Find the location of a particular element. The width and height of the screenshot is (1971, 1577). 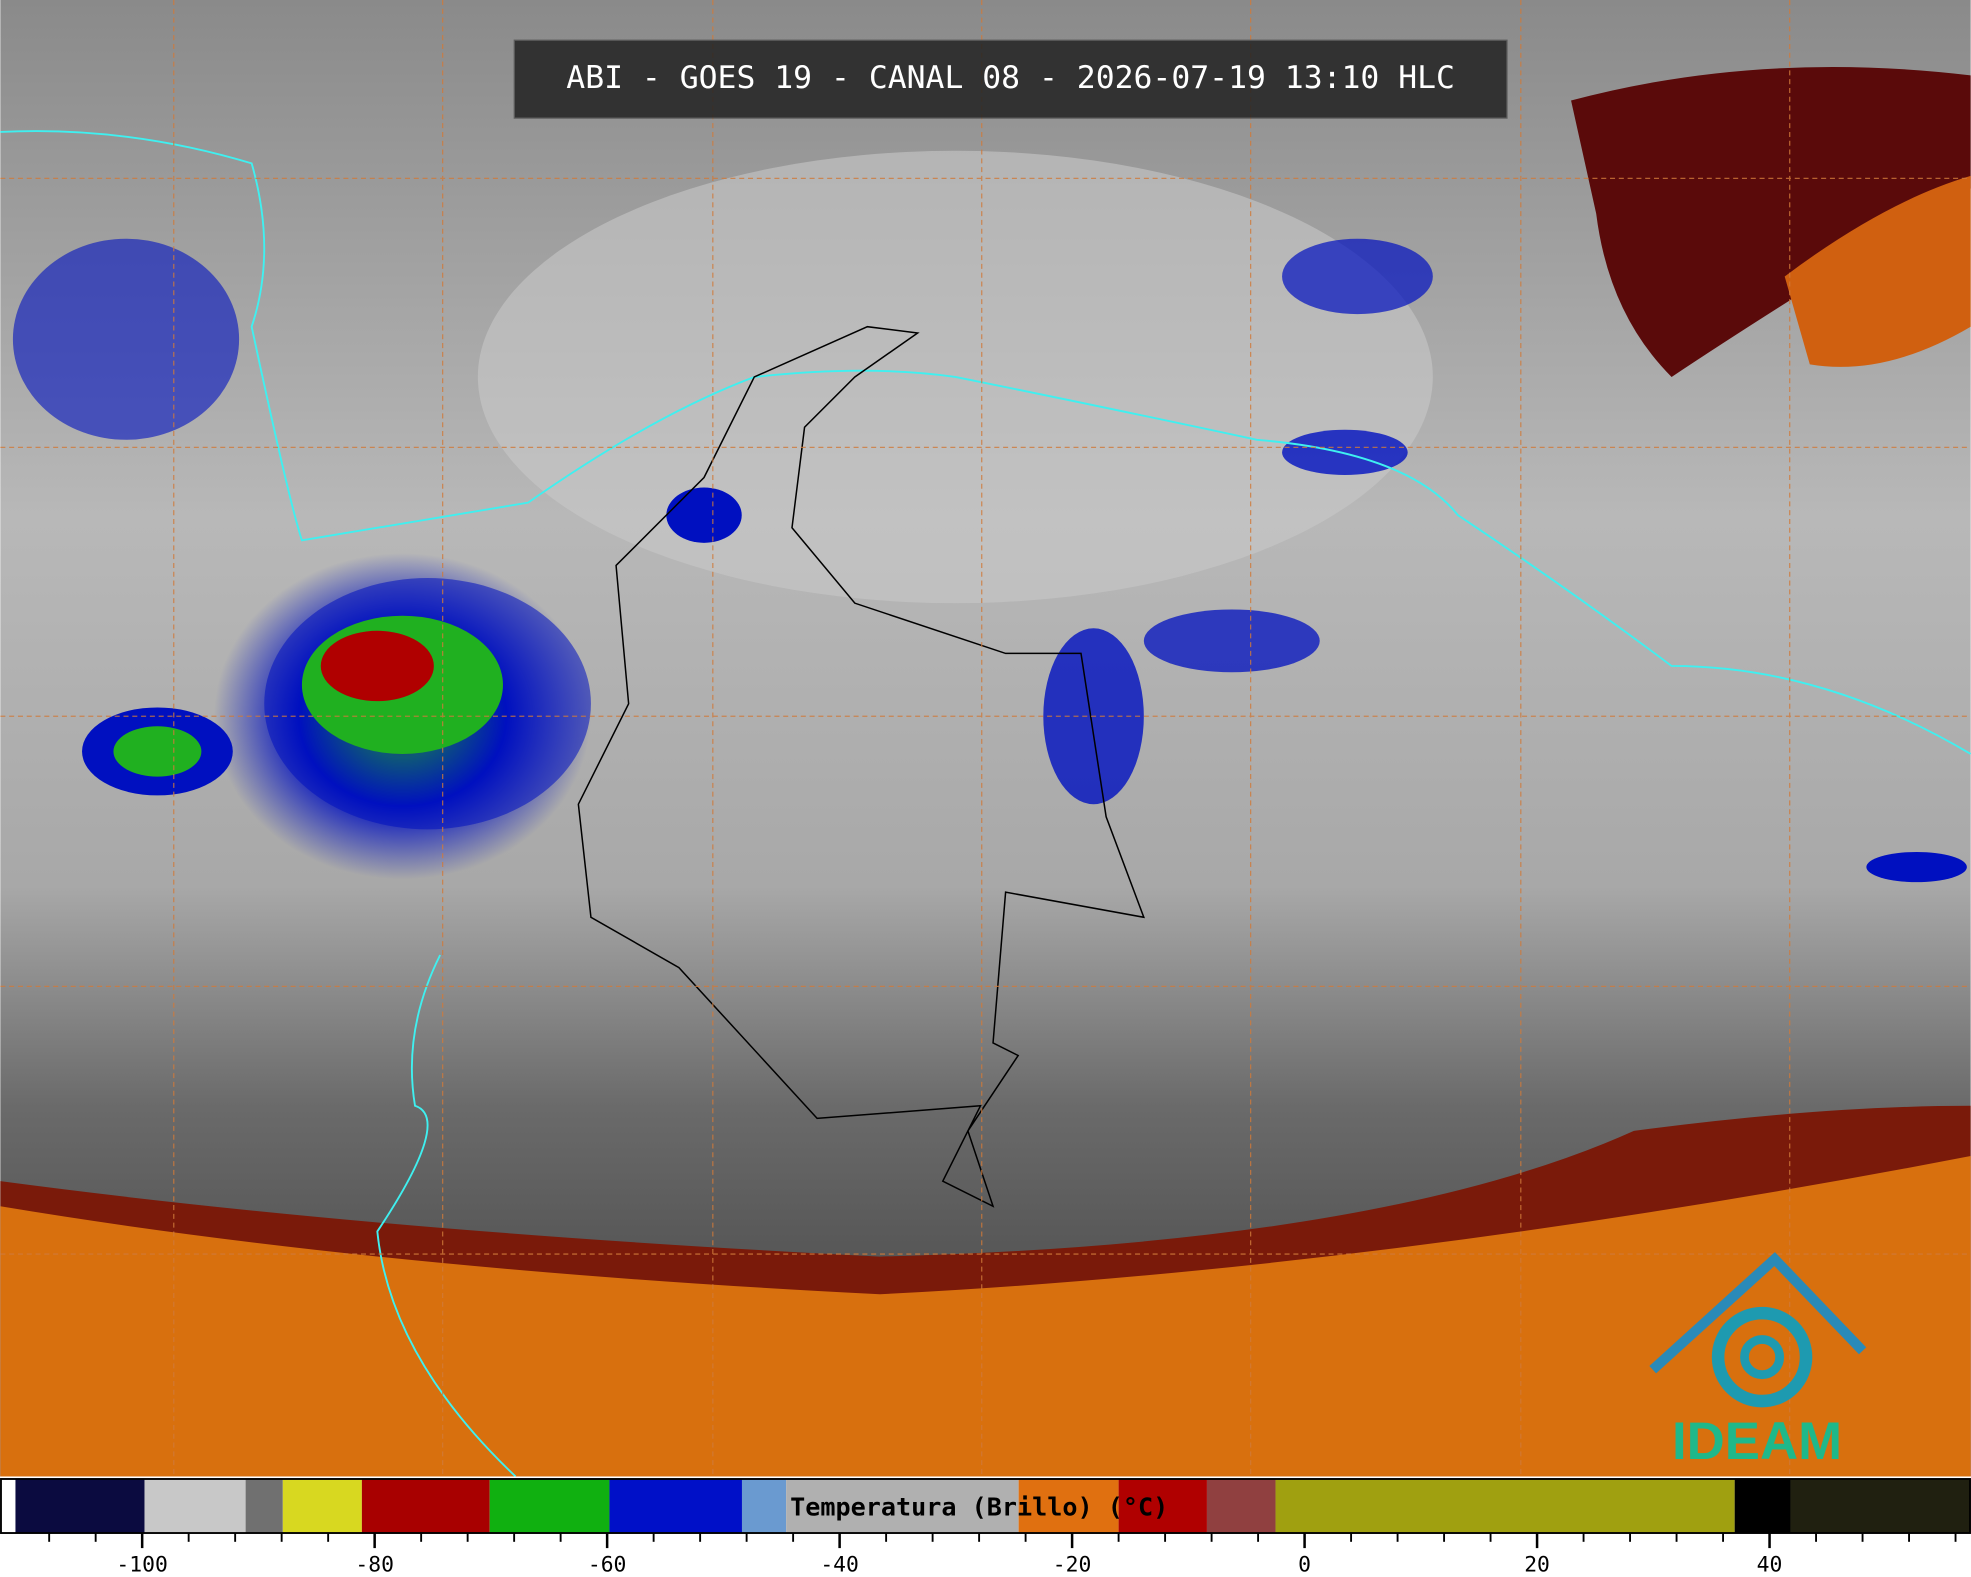

logo: IDEAM is located at coordinates (1758, 1361).